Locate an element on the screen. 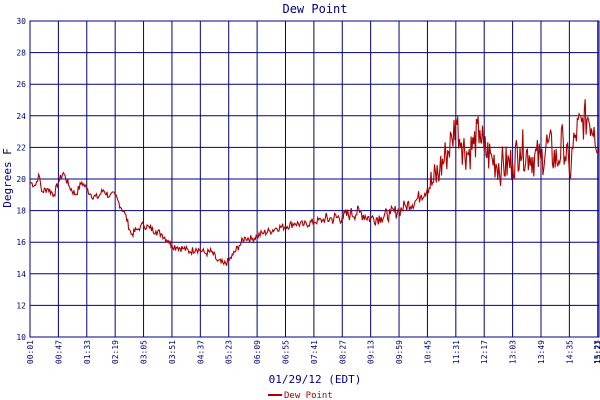 This screenshot has width=600, height=400. x-tick-label: 05:23 is located at coordinates (229, 352).